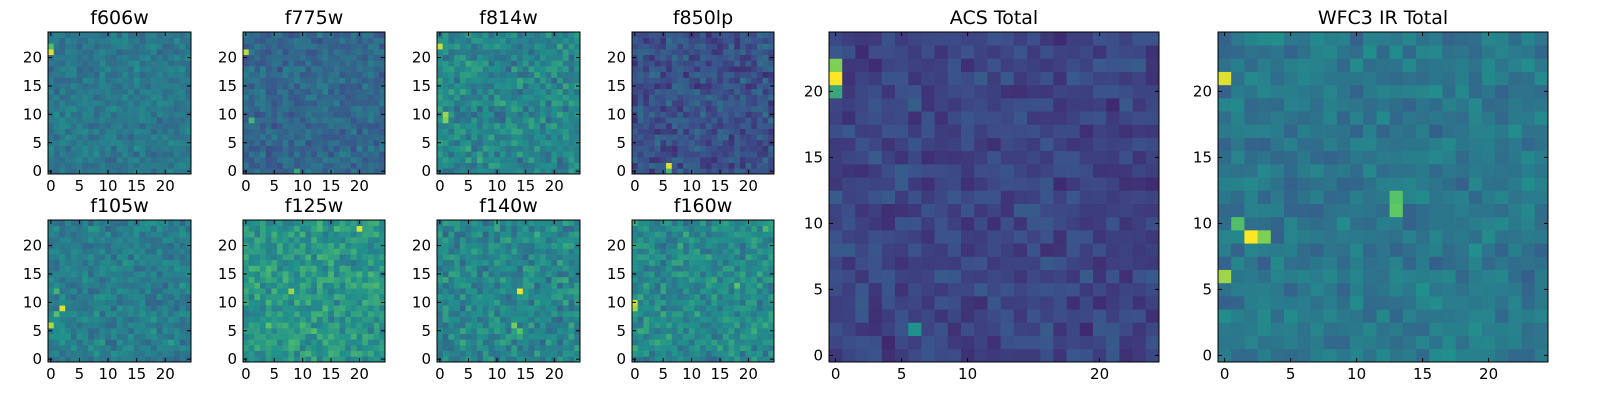 The image size is (1600, 405). Describe the element at coordinates (330, 186) in the screenshot. I see `x-tick-label: 15` at that location.